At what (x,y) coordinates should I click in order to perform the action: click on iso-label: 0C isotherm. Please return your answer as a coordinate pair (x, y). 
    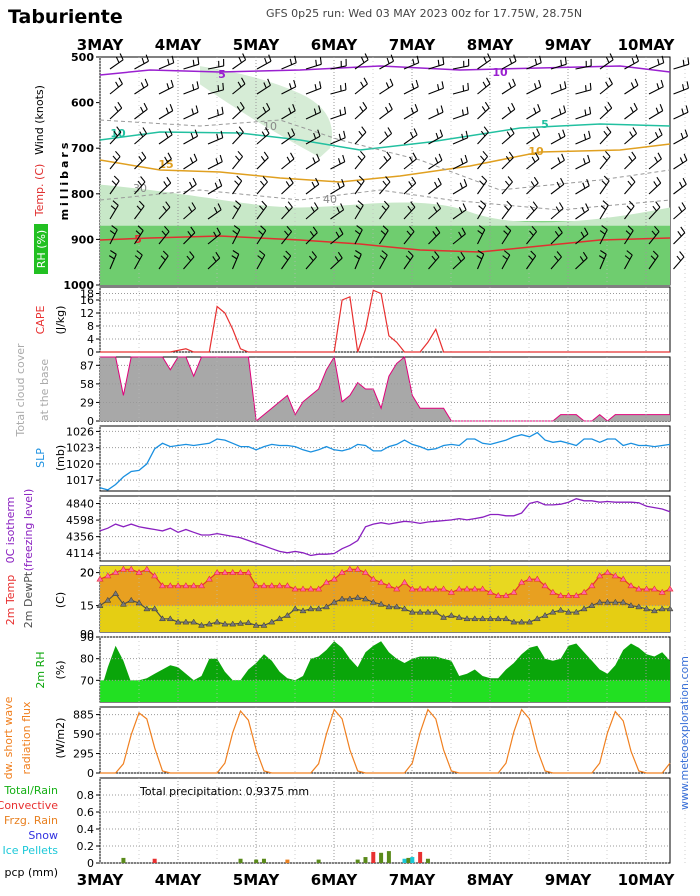
    Looking at the image, I should click on (10, 530).